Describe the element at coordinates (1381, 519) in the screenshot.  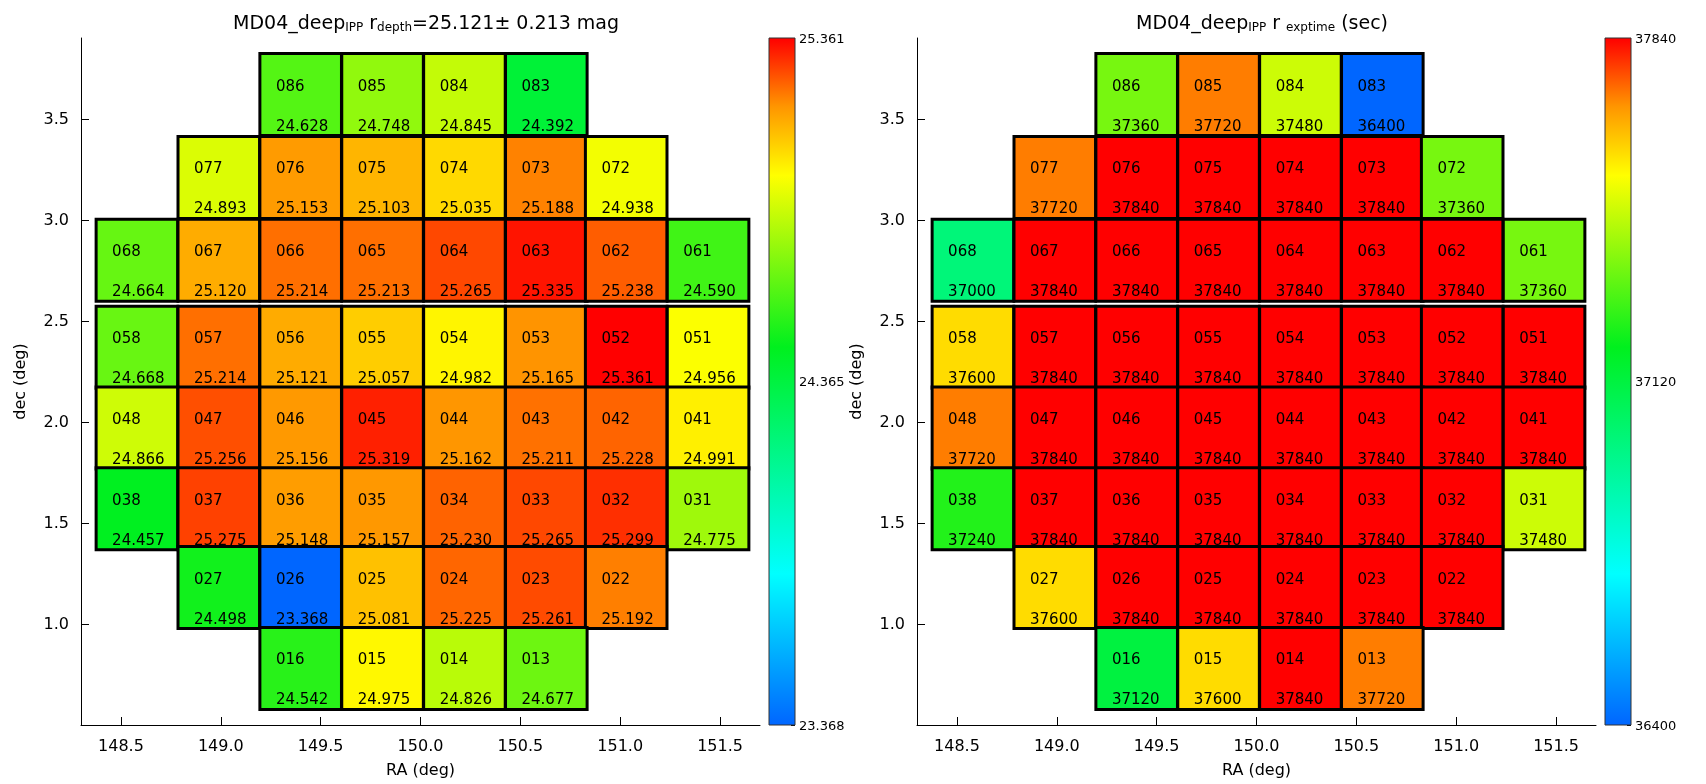
I see `text: 033 37840` at that location.